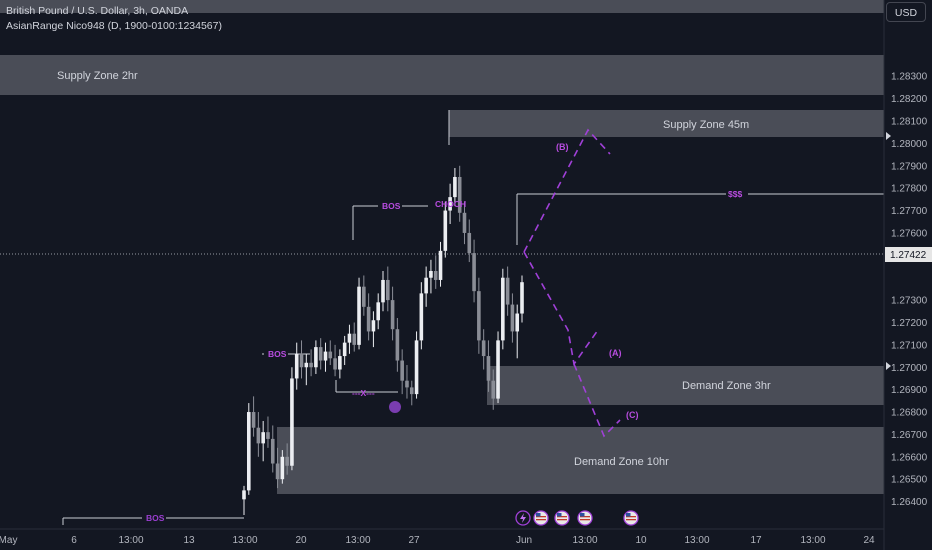  Describe the element at coordinates (909, 144) in the screenshot. I see `price-tick-label: 1.28000` at that location.